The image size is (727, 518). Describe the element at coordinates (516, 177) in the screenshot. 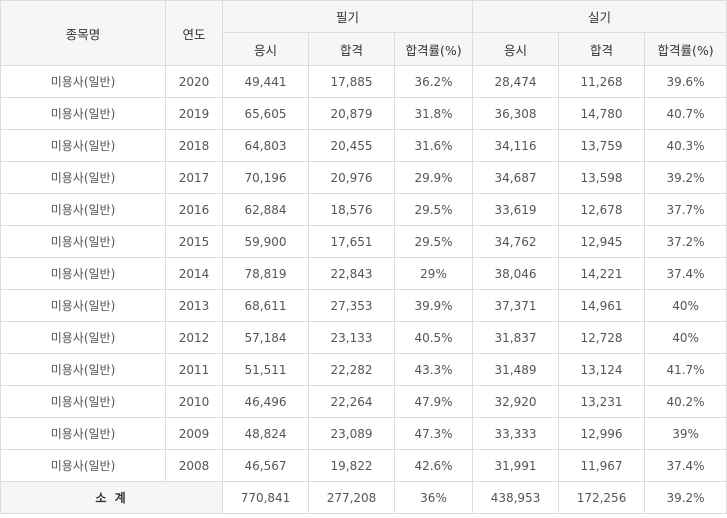

I see `cell-practical-applicants: 34,687` at that location.